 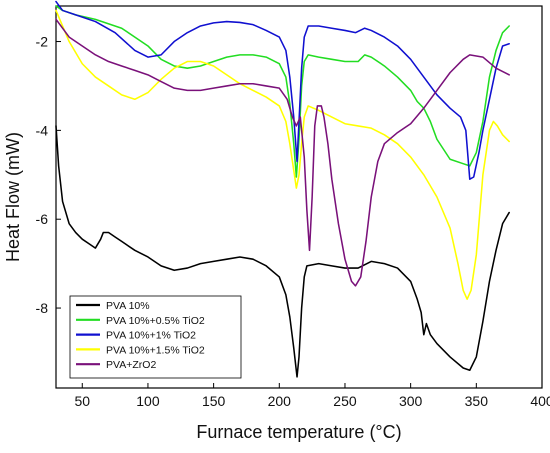 I want to click on x-tick-label: 350, so click(x=477, y=401).